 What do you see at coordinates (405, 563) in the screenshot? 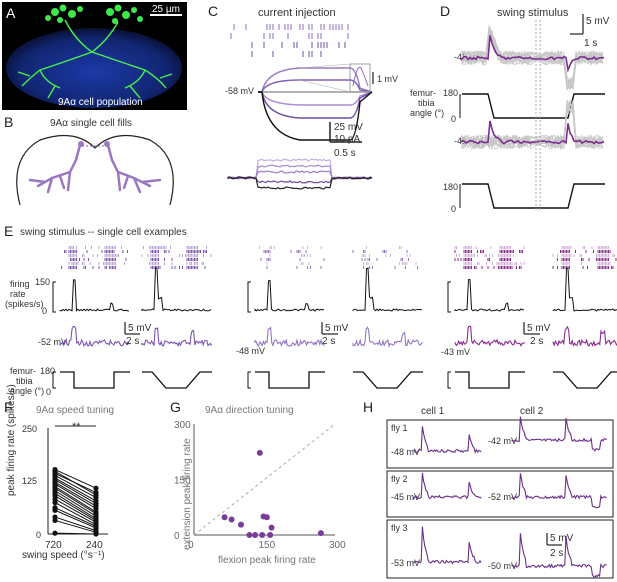
I see `vm-label: -53 mV` at bounding box center [405, 563].